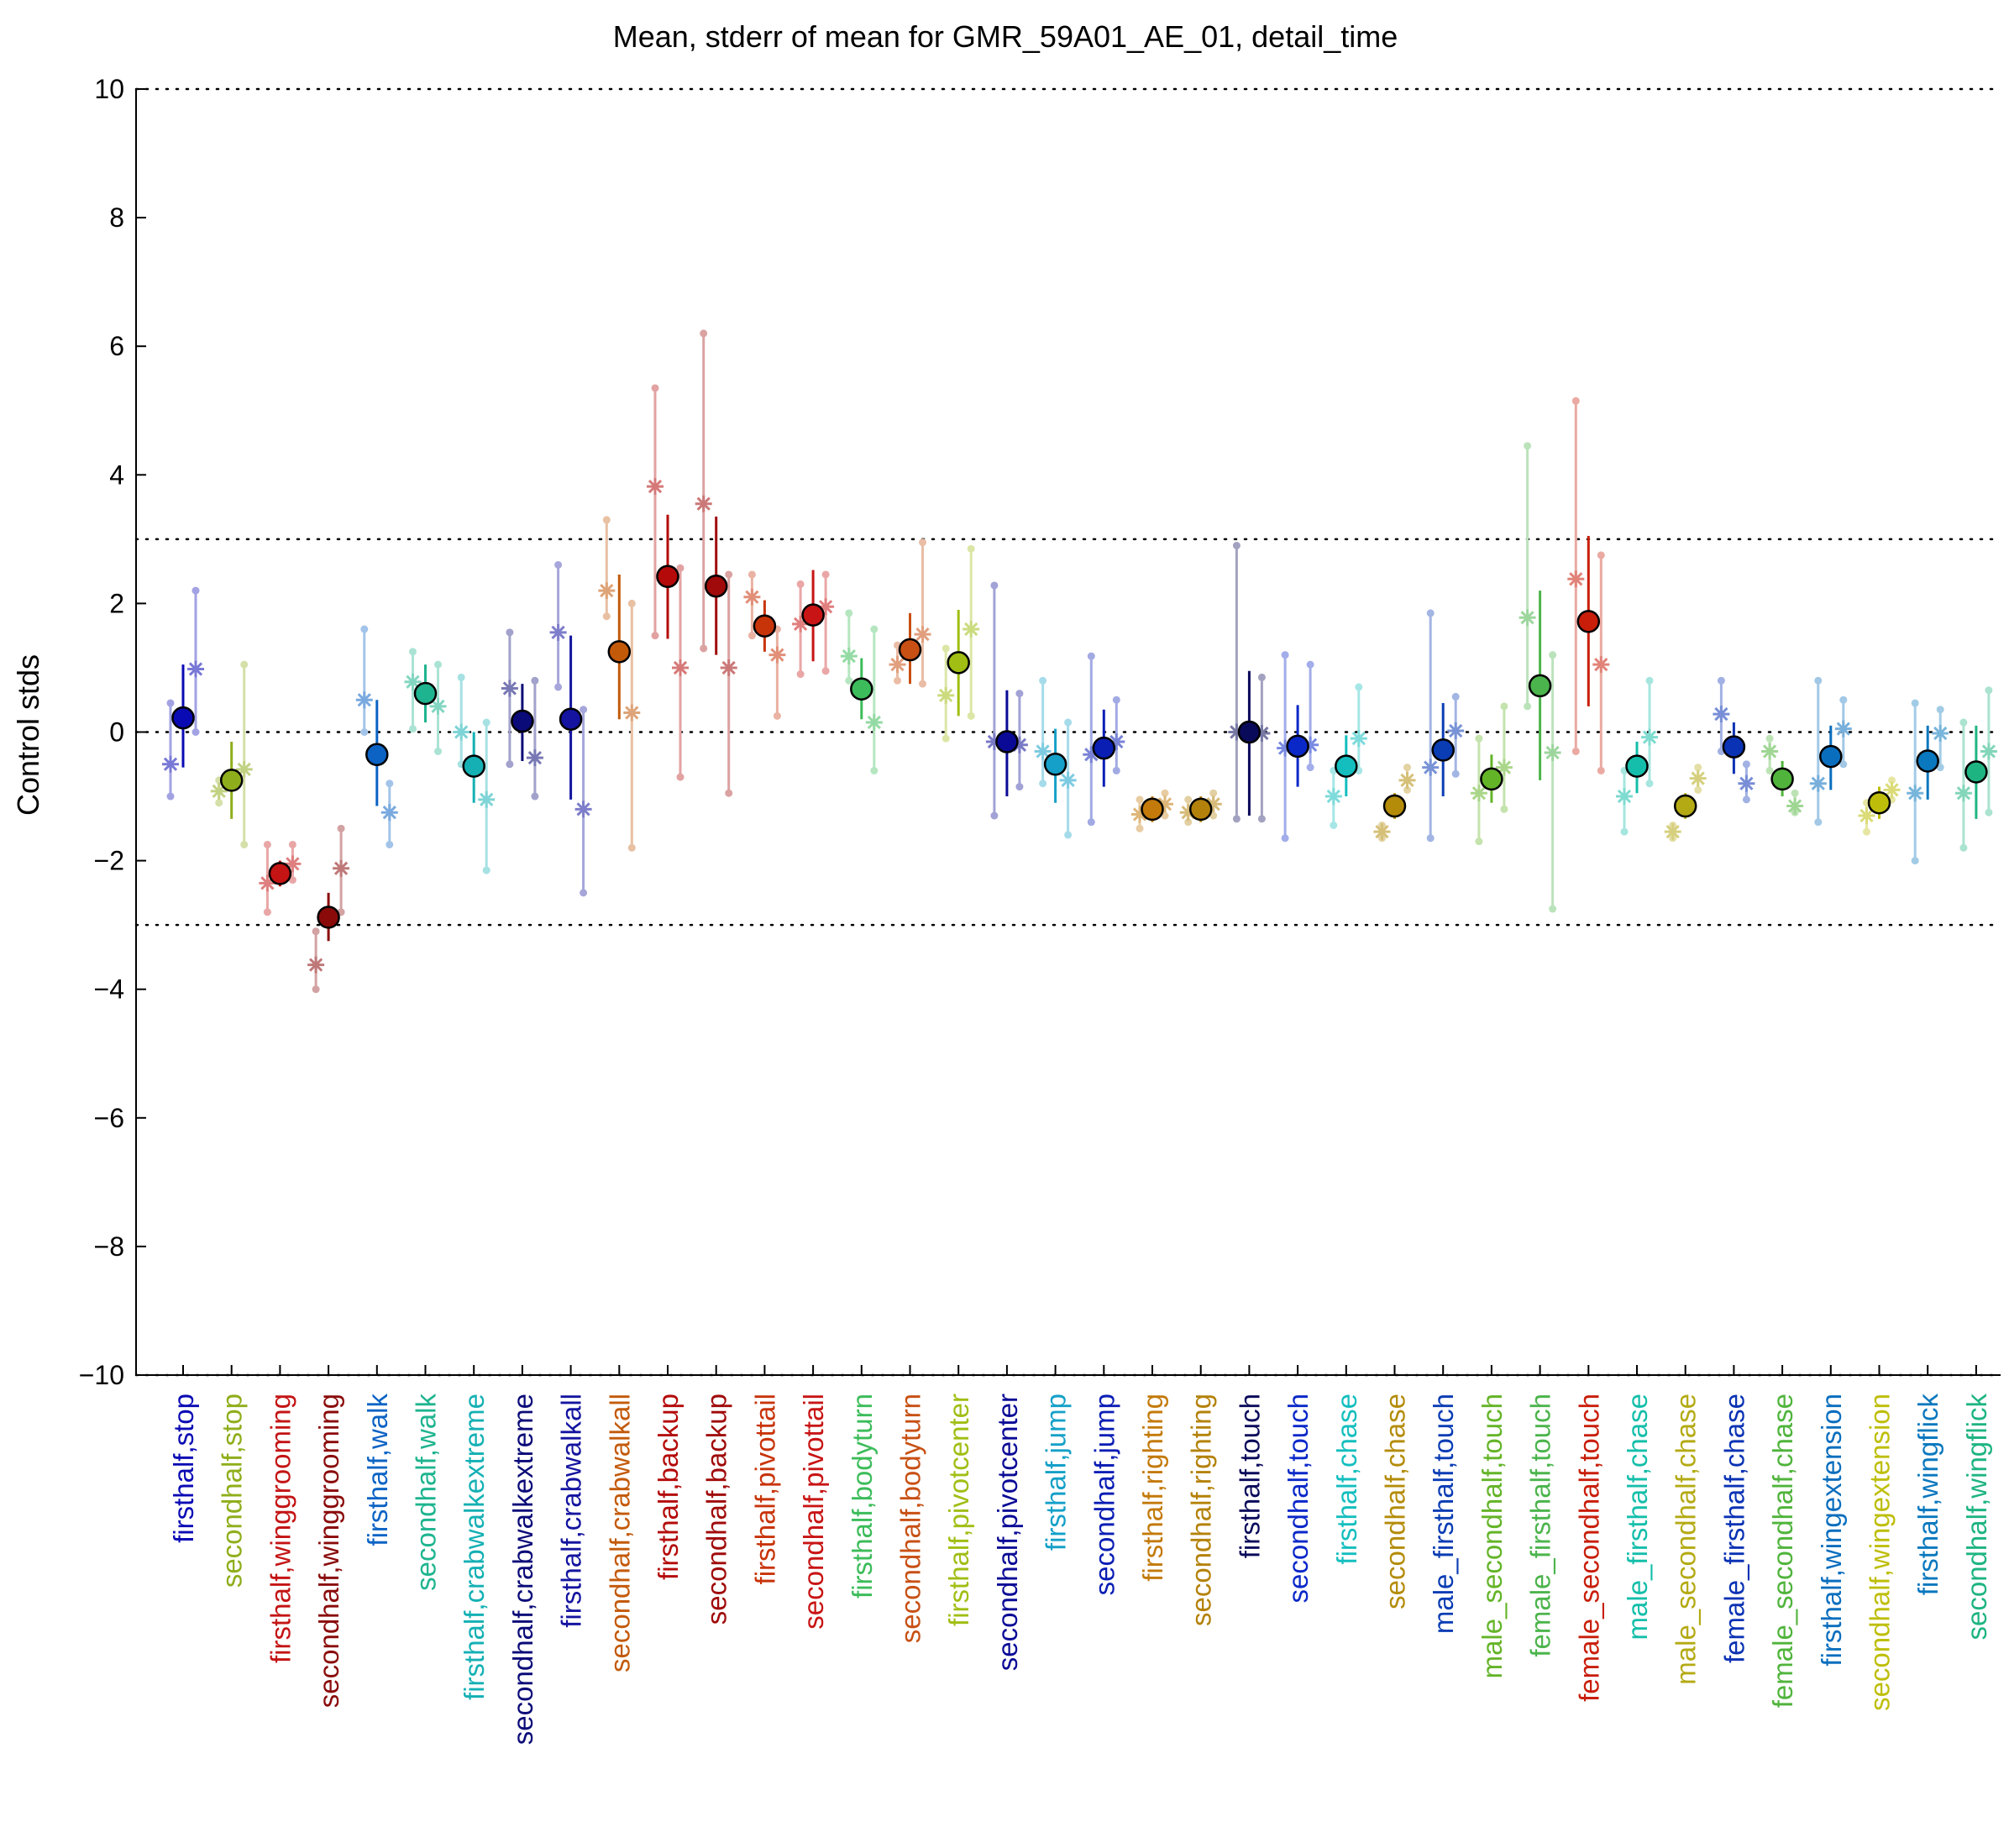 This screenshot has width=2009, height=1848. What do you see at coordinates (522, 1569) in the screenshot?
I see `x-tick-label: secondhalf,crabwalkextreme` at bounding box center [522, 1569].